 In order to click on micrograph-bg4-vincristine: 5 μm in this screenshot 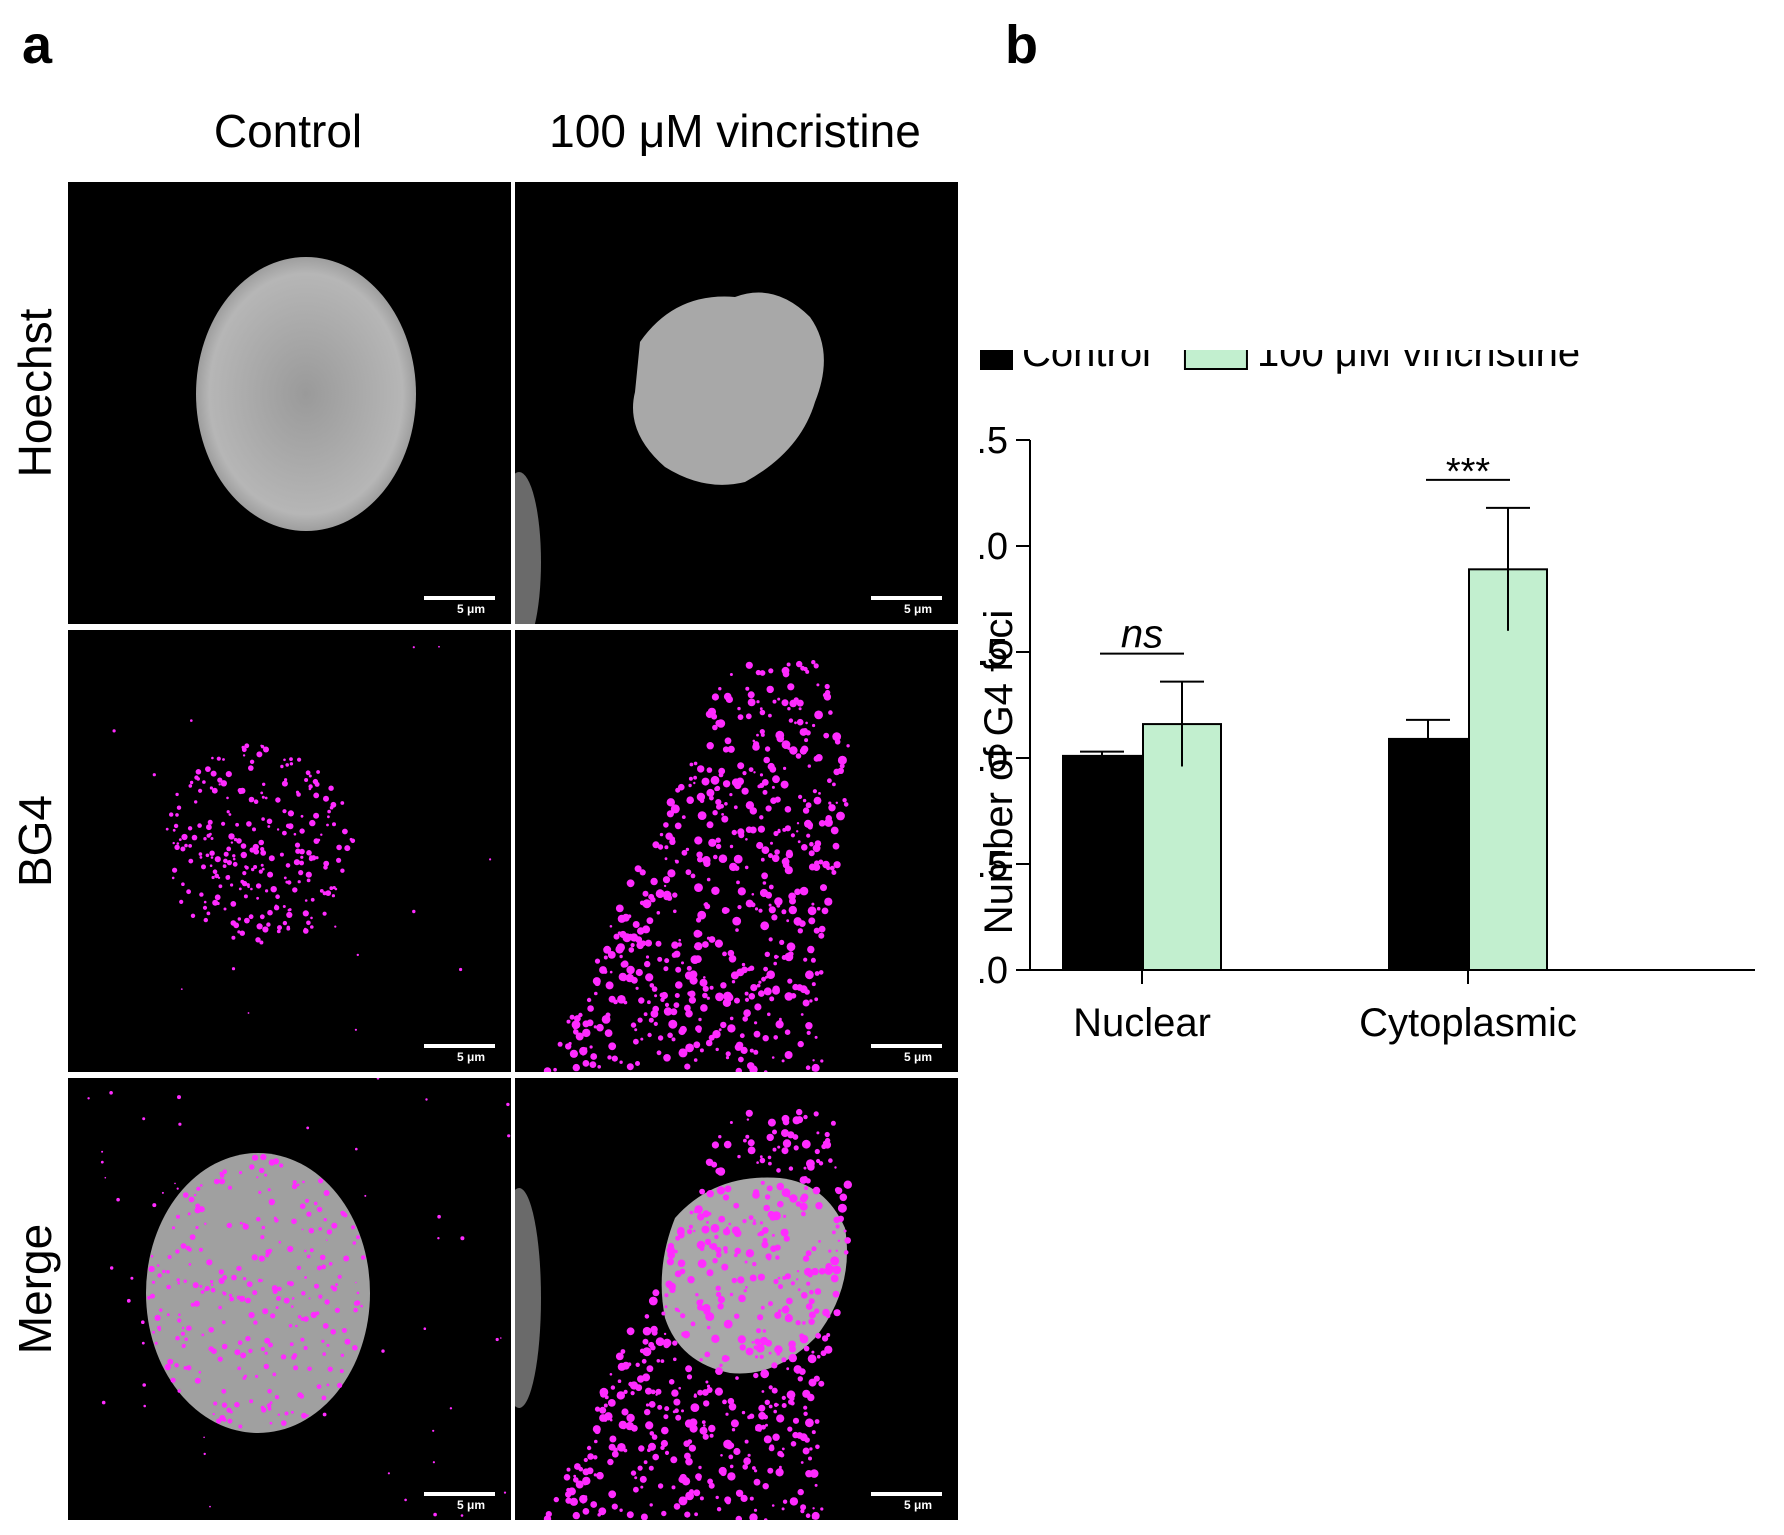, I will do `click(736, 851)`.